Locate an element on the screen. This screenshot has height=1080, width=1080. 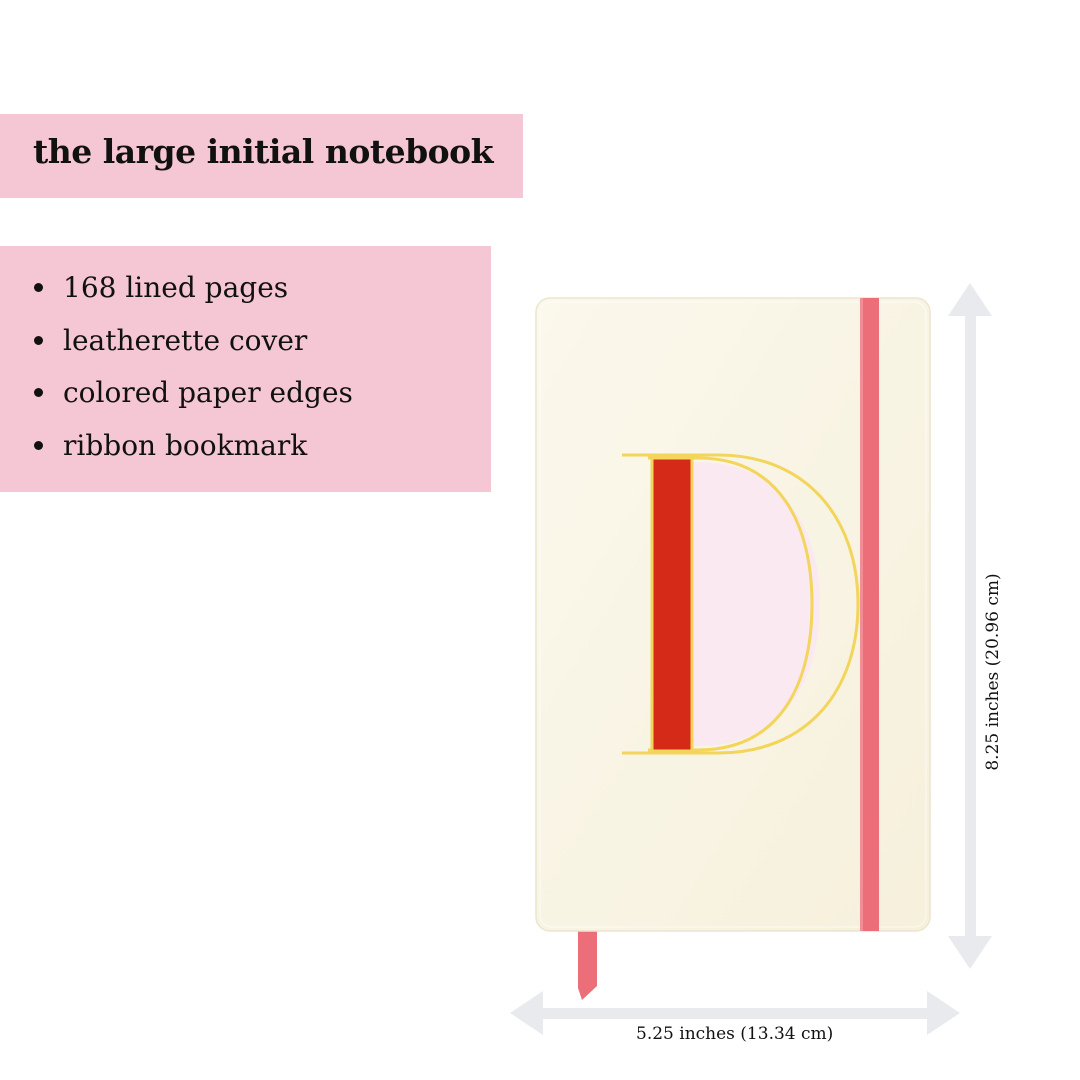
feature-item: colored paper edges is located at coordinates (192, 399).